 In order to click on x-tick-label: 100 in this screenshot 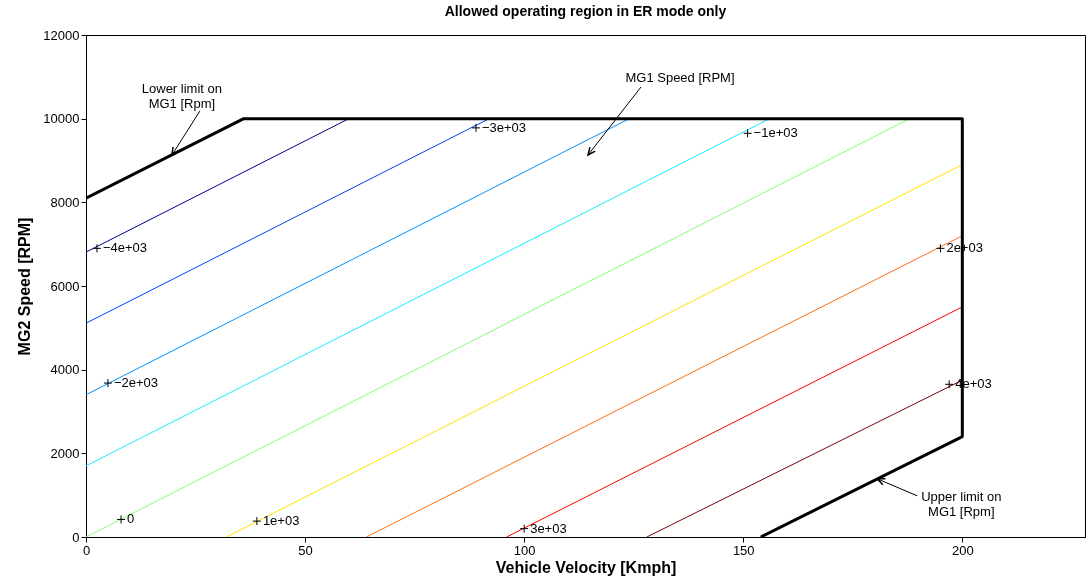, I will do `click(524, 550)`.